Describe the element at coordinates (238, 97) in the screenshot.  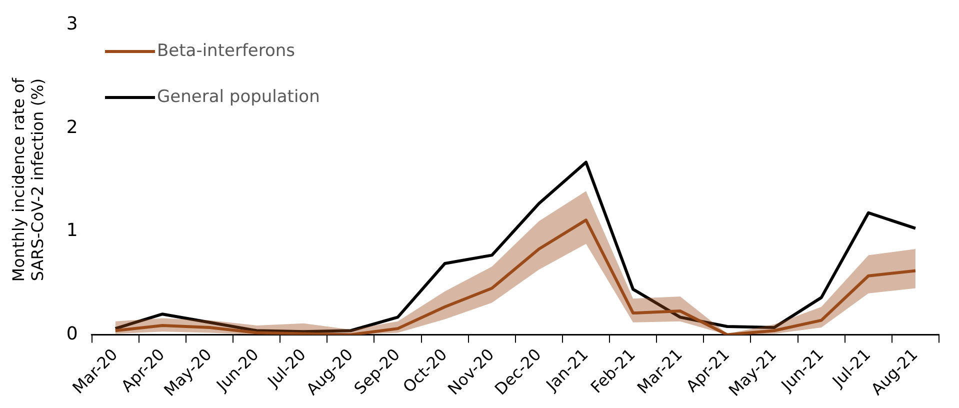
I see `legend-label: General population` at that location.